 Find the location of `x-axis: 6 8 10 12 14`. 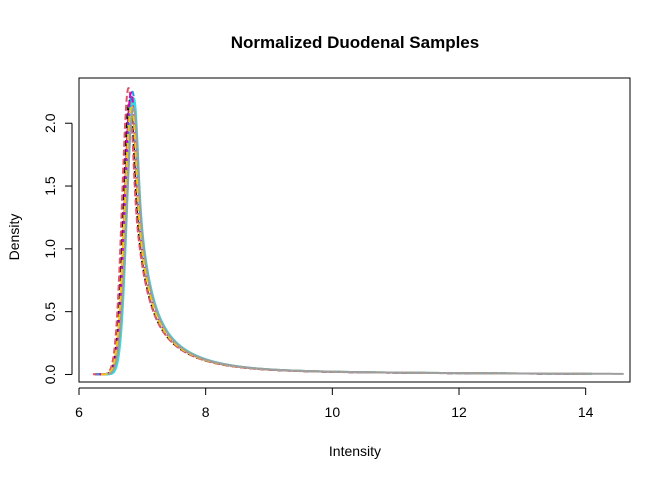

x-axis: 6 8 10 12 14 is located at coordinates (334, 403).